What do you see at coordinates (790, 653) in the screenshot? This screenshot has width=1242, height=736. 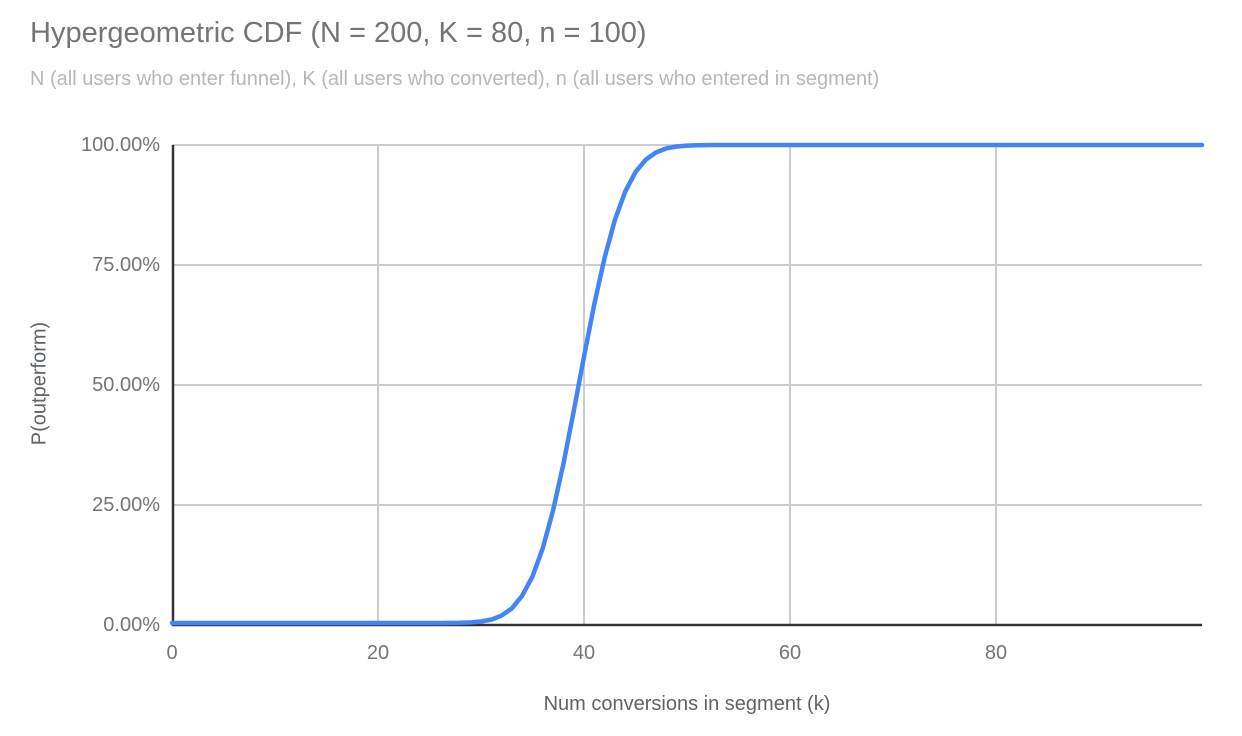 I see `x-tick-label: 60` at bounding box center [790, 653].